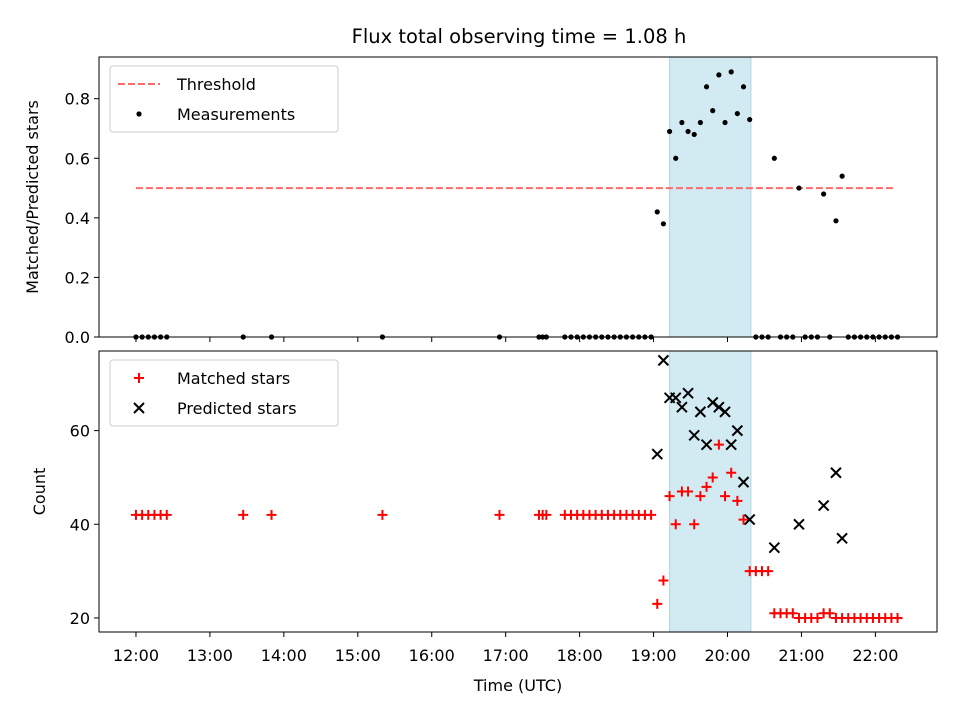 This screenshot has width=960, height=720. Describe the element at coordinates (77, 337) in the screenshot. I see `y-tick-label: 0.0` at that location.